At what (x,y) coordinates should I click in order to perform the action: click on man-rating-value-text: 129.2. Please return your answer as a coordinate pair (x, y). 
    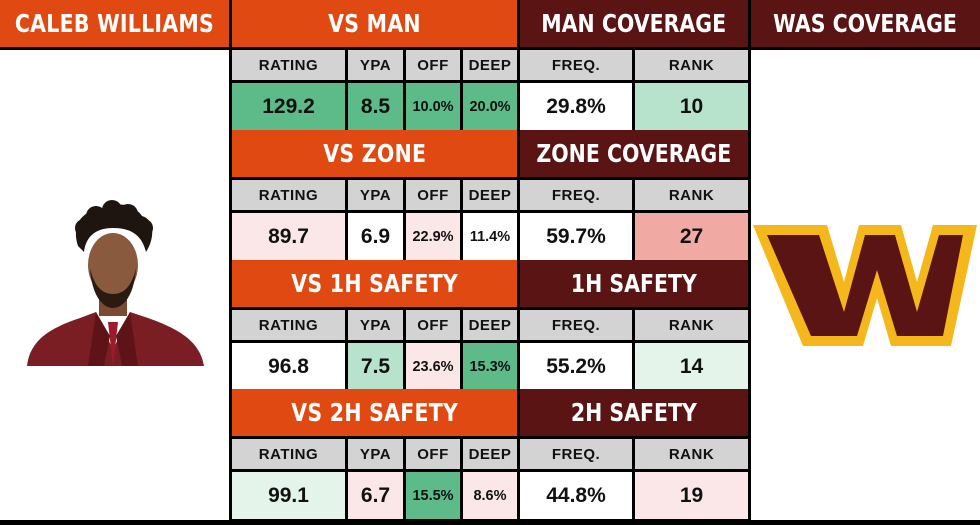
    Looking at the image, I should click on (288, 106).